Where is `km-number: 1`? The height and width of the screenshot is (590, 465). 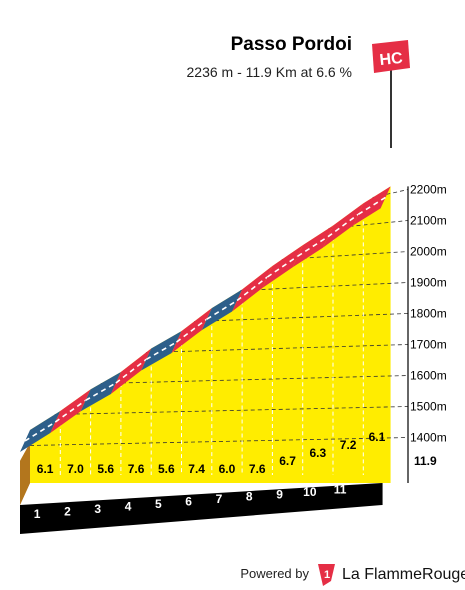
km-number: 1 is located at coordinates (37, 514).